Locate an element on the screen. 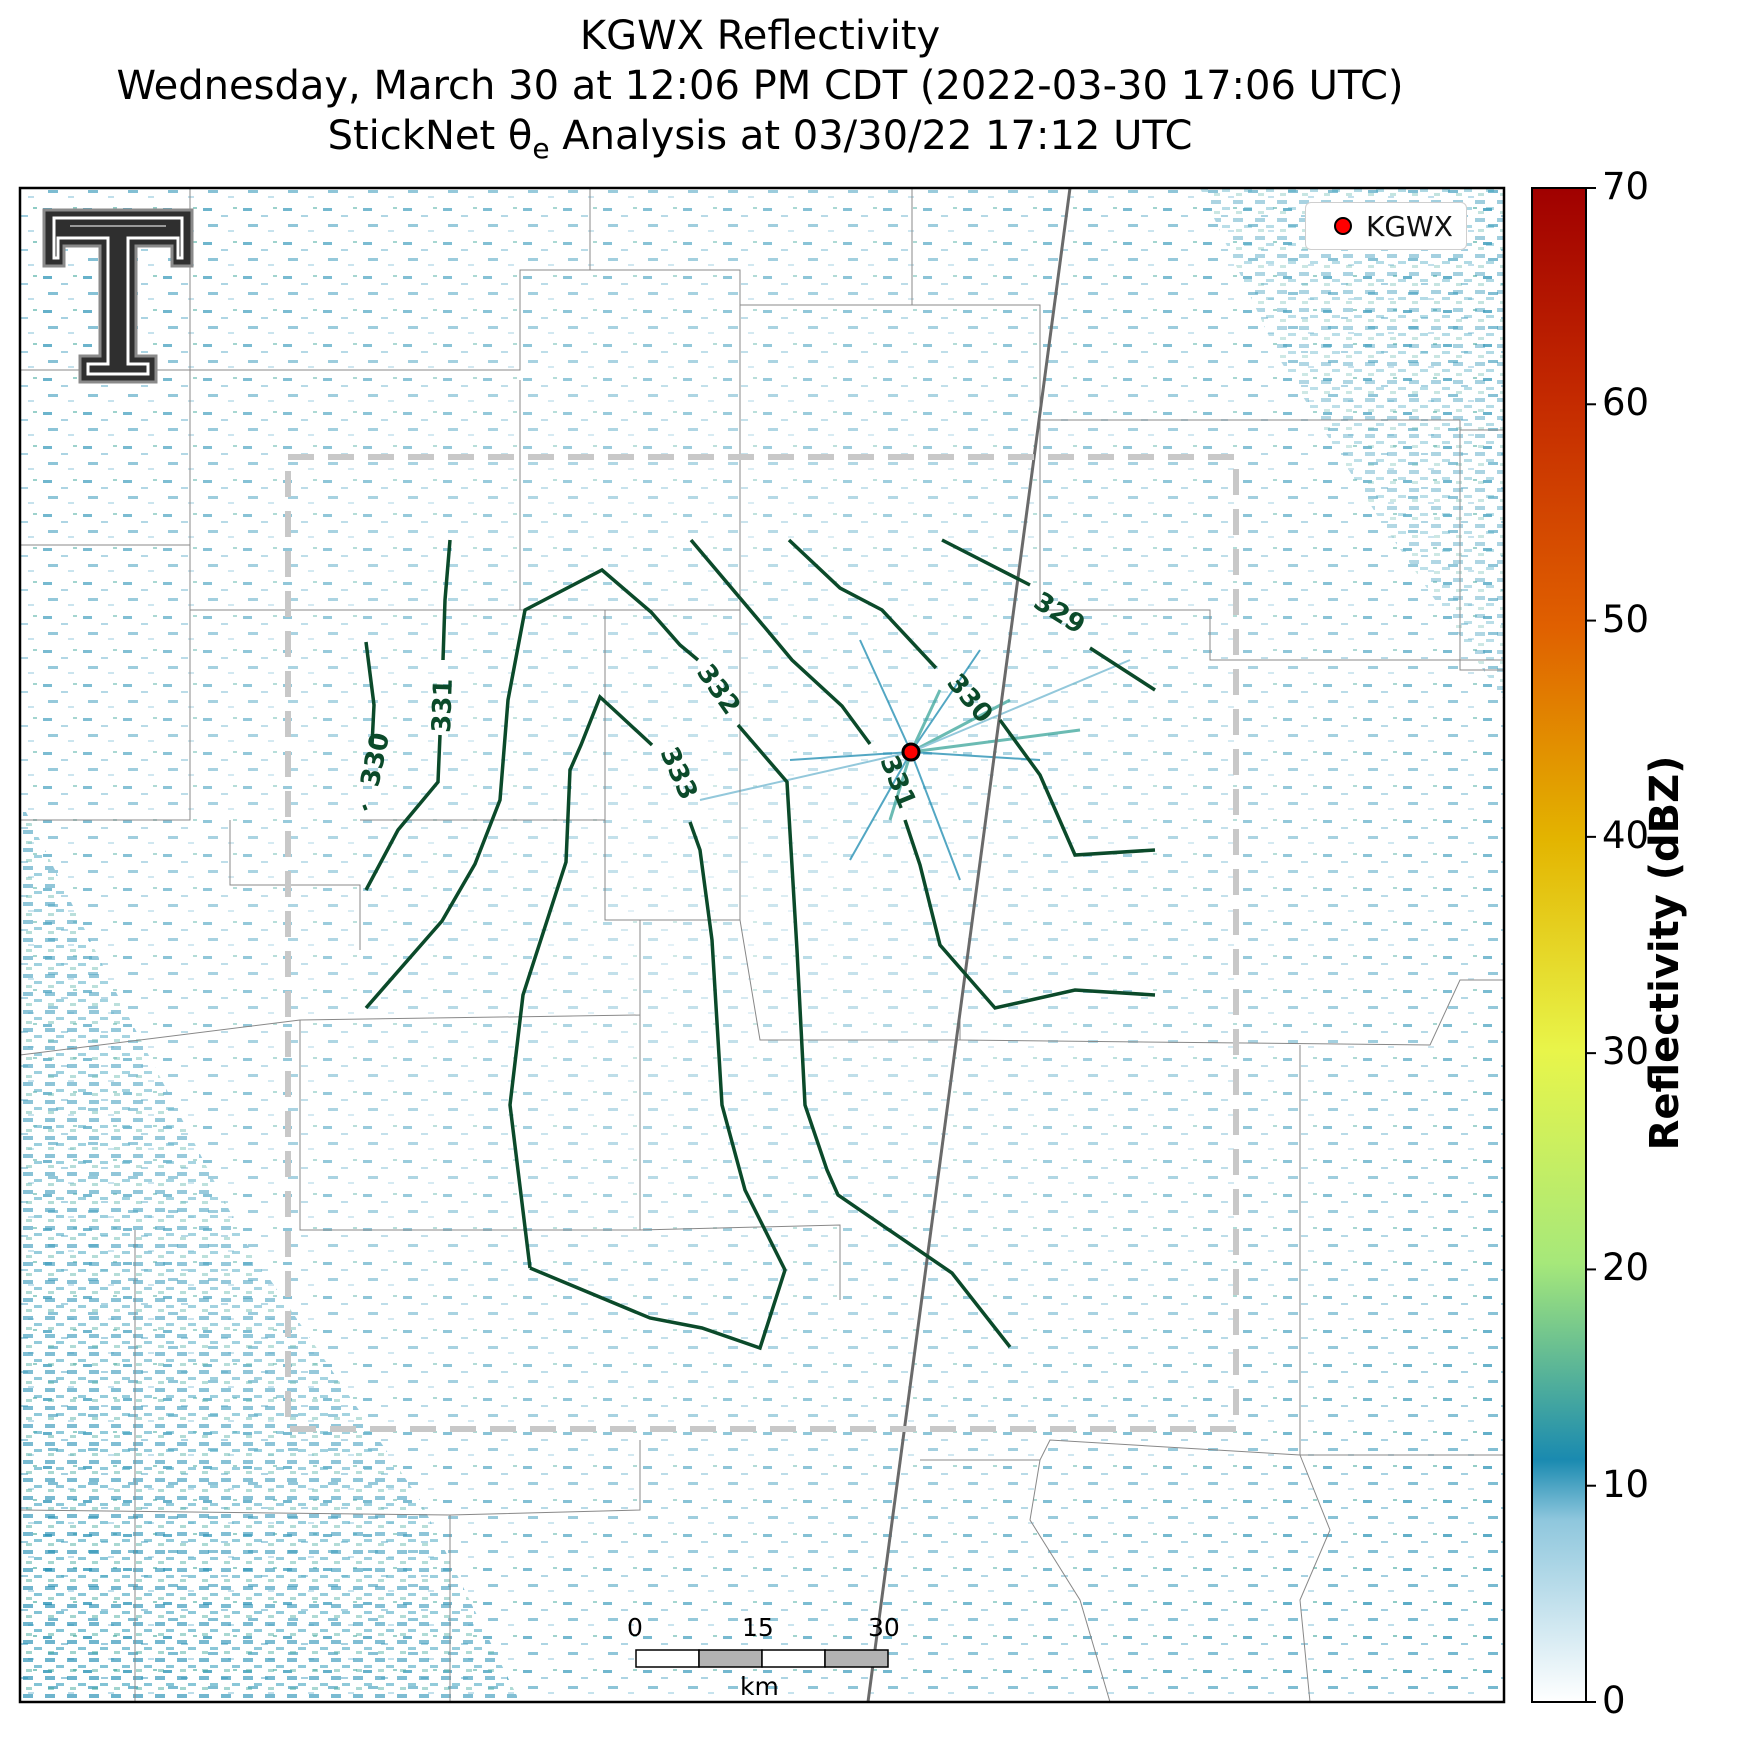 This screenshot has width=1738, height=1743. state-line is located at coordinates (969, 945).